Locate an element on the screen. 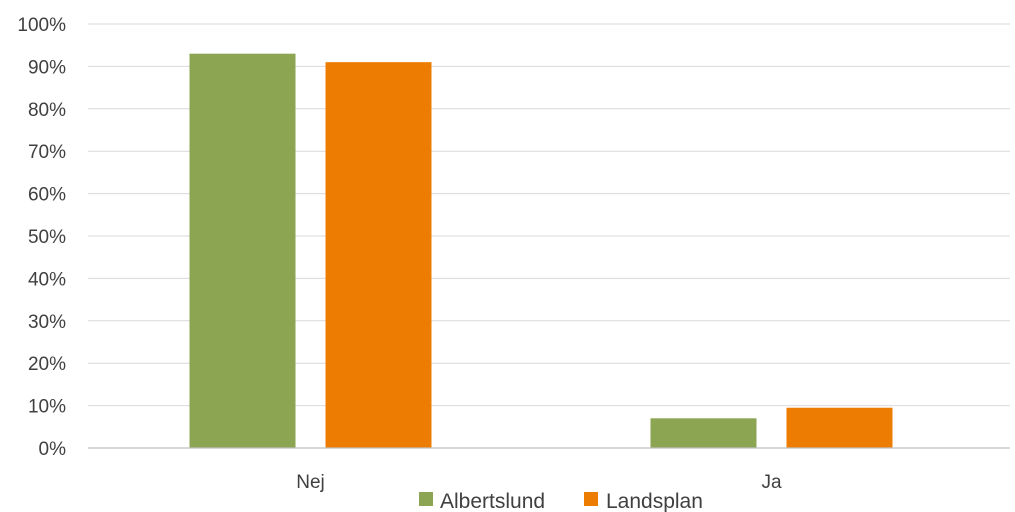  y-tick-label: 100% is located at coordinates (41, 25).